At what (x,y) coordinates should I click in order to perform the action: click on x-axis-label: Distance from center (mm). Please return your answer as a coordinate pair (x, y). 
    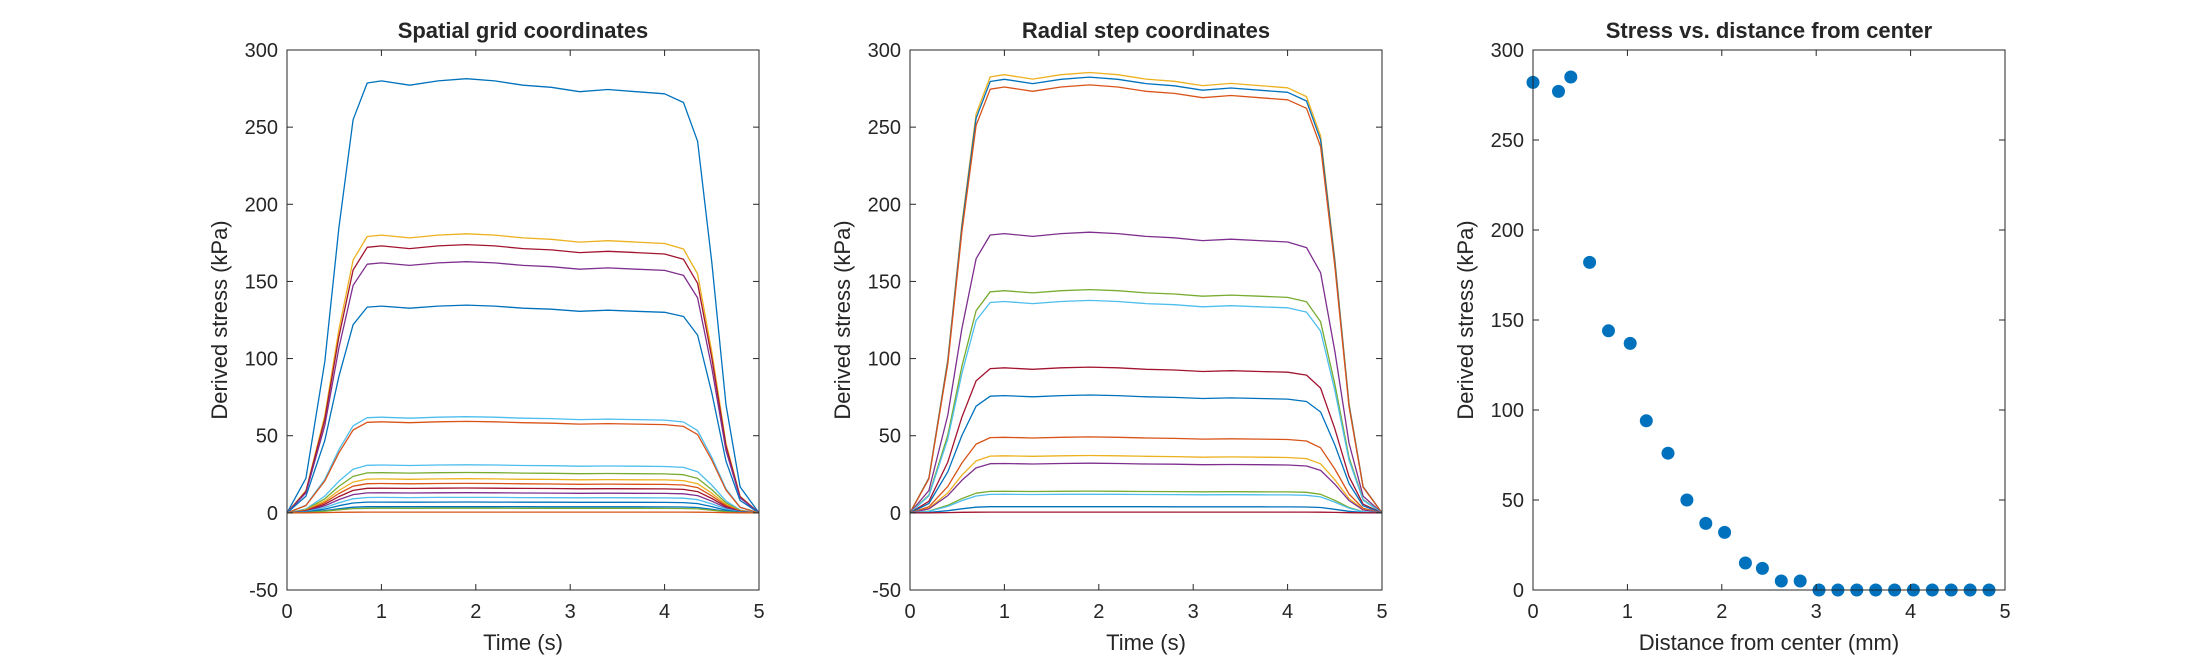
    Looking at the image, I should click on (1769, 642).